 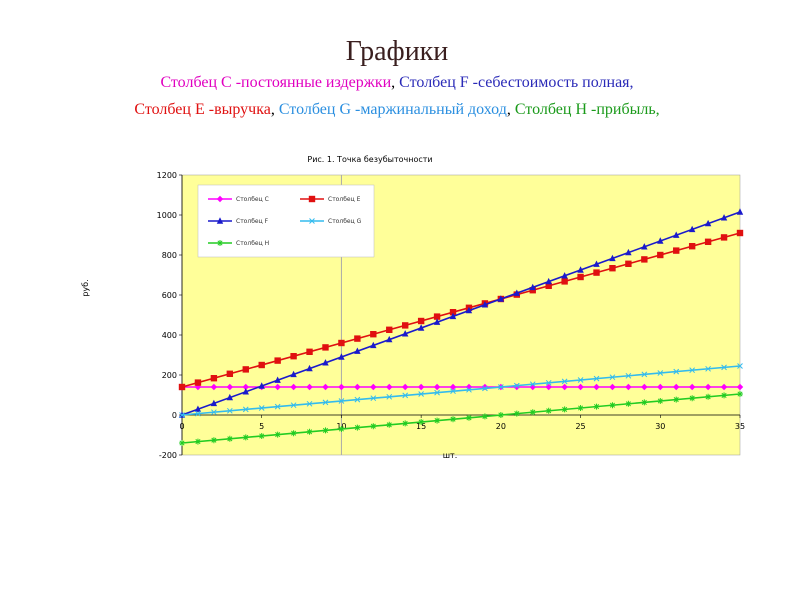 What do you see at coordinates (169, 335) in the screenshot?
I see `y-tick-label: 400` at bounding box center [169, 335].